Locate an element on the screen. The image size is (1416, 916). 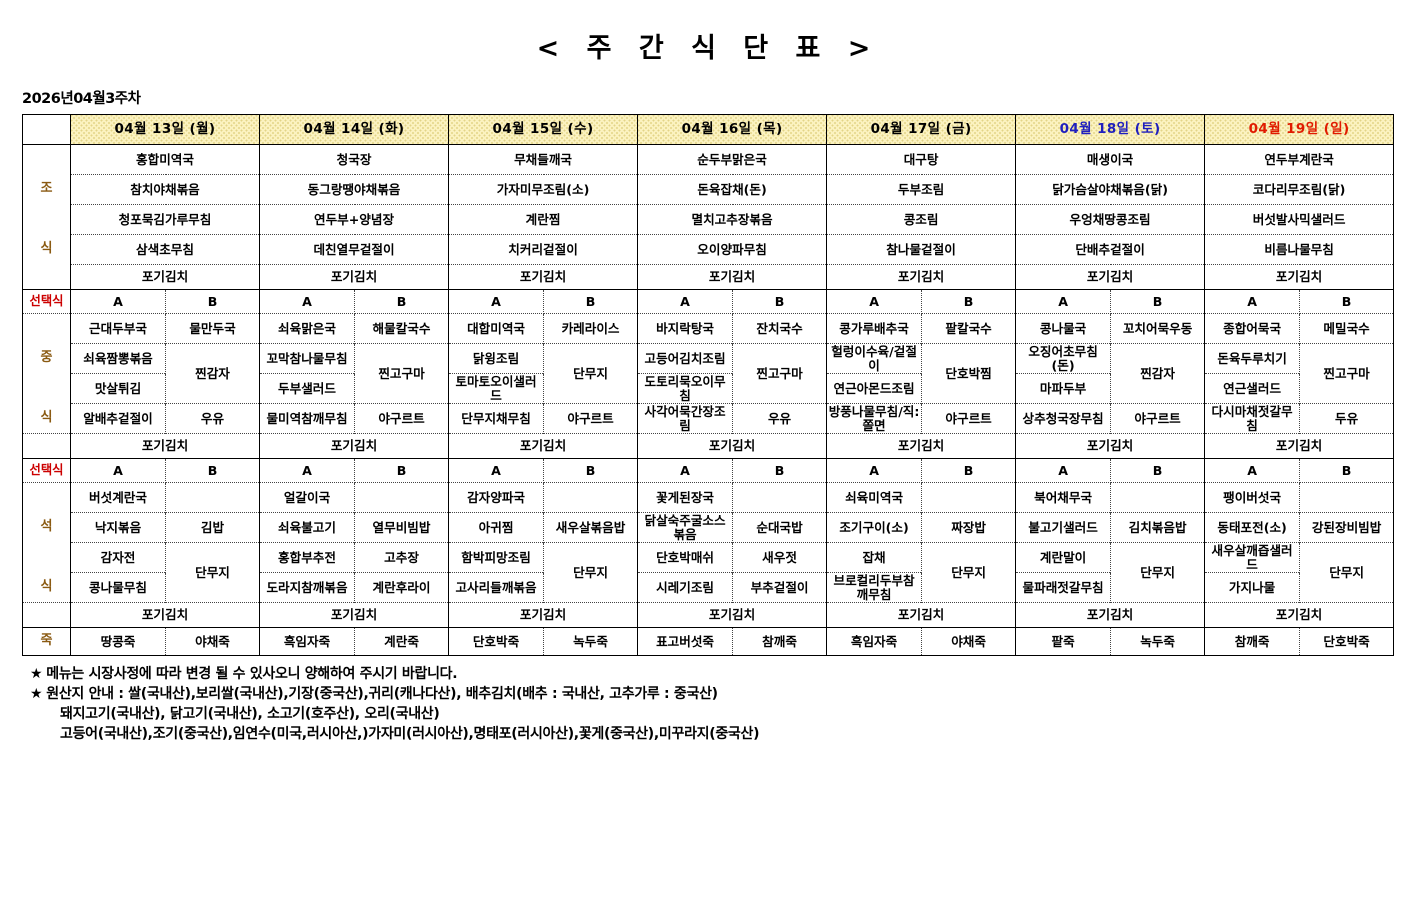
dinner-option-a-d2: A is located at coordinates (307, 470).